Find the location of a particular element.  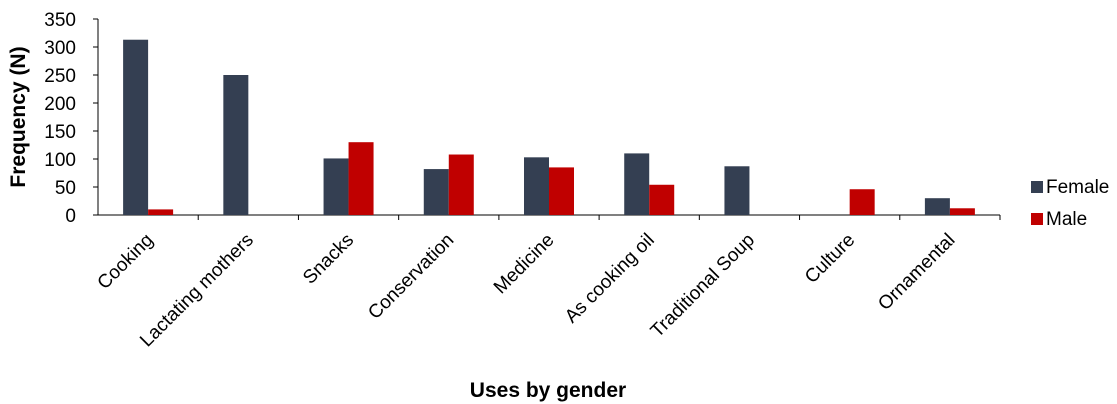

y-axis-title: Frequency (N) is located at coordinates (18, 116).